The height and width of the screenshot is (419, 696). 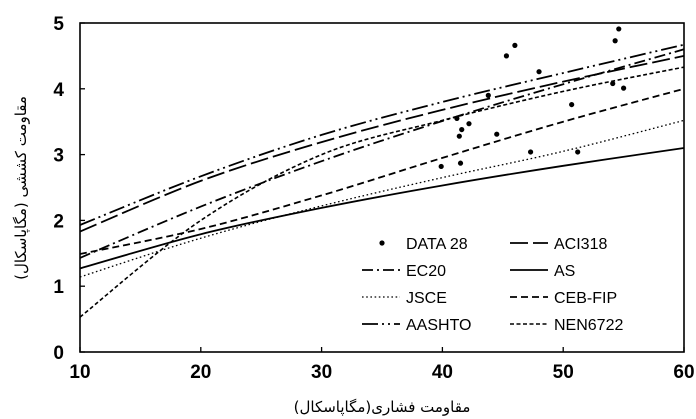 I want to click on legend-item-aci318: ACI318, so click(x=558, y=244).